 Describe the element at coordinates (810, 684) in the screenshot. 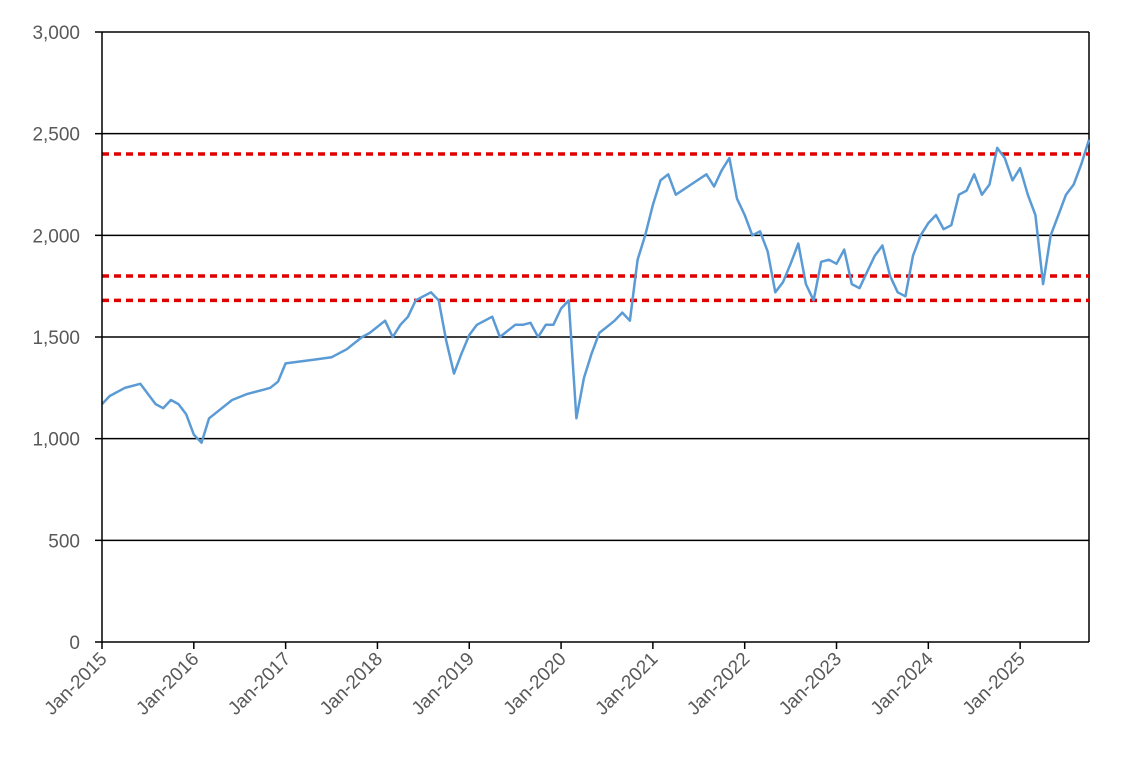

I see `x-tick-label: Jan-2023` at that location.